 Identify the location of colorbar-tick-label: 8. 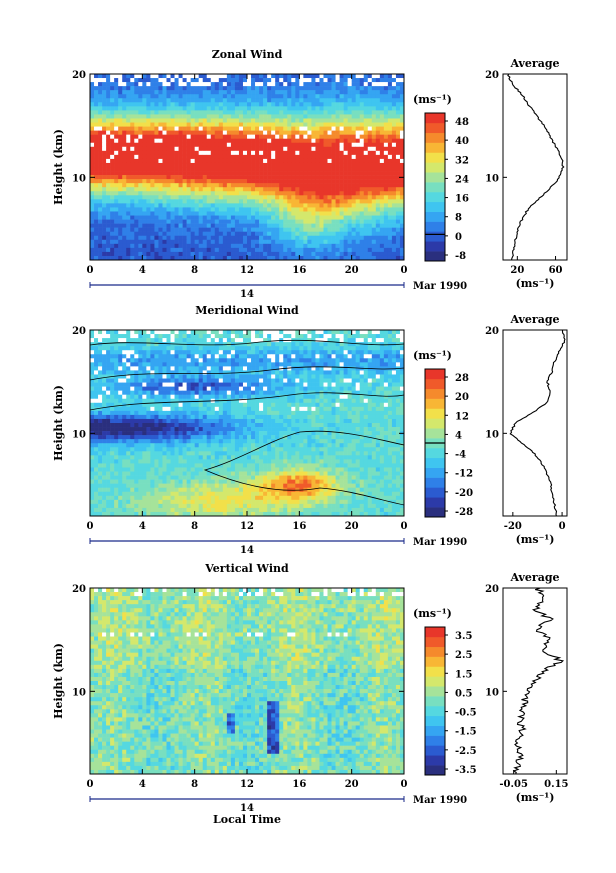
(458, 218).